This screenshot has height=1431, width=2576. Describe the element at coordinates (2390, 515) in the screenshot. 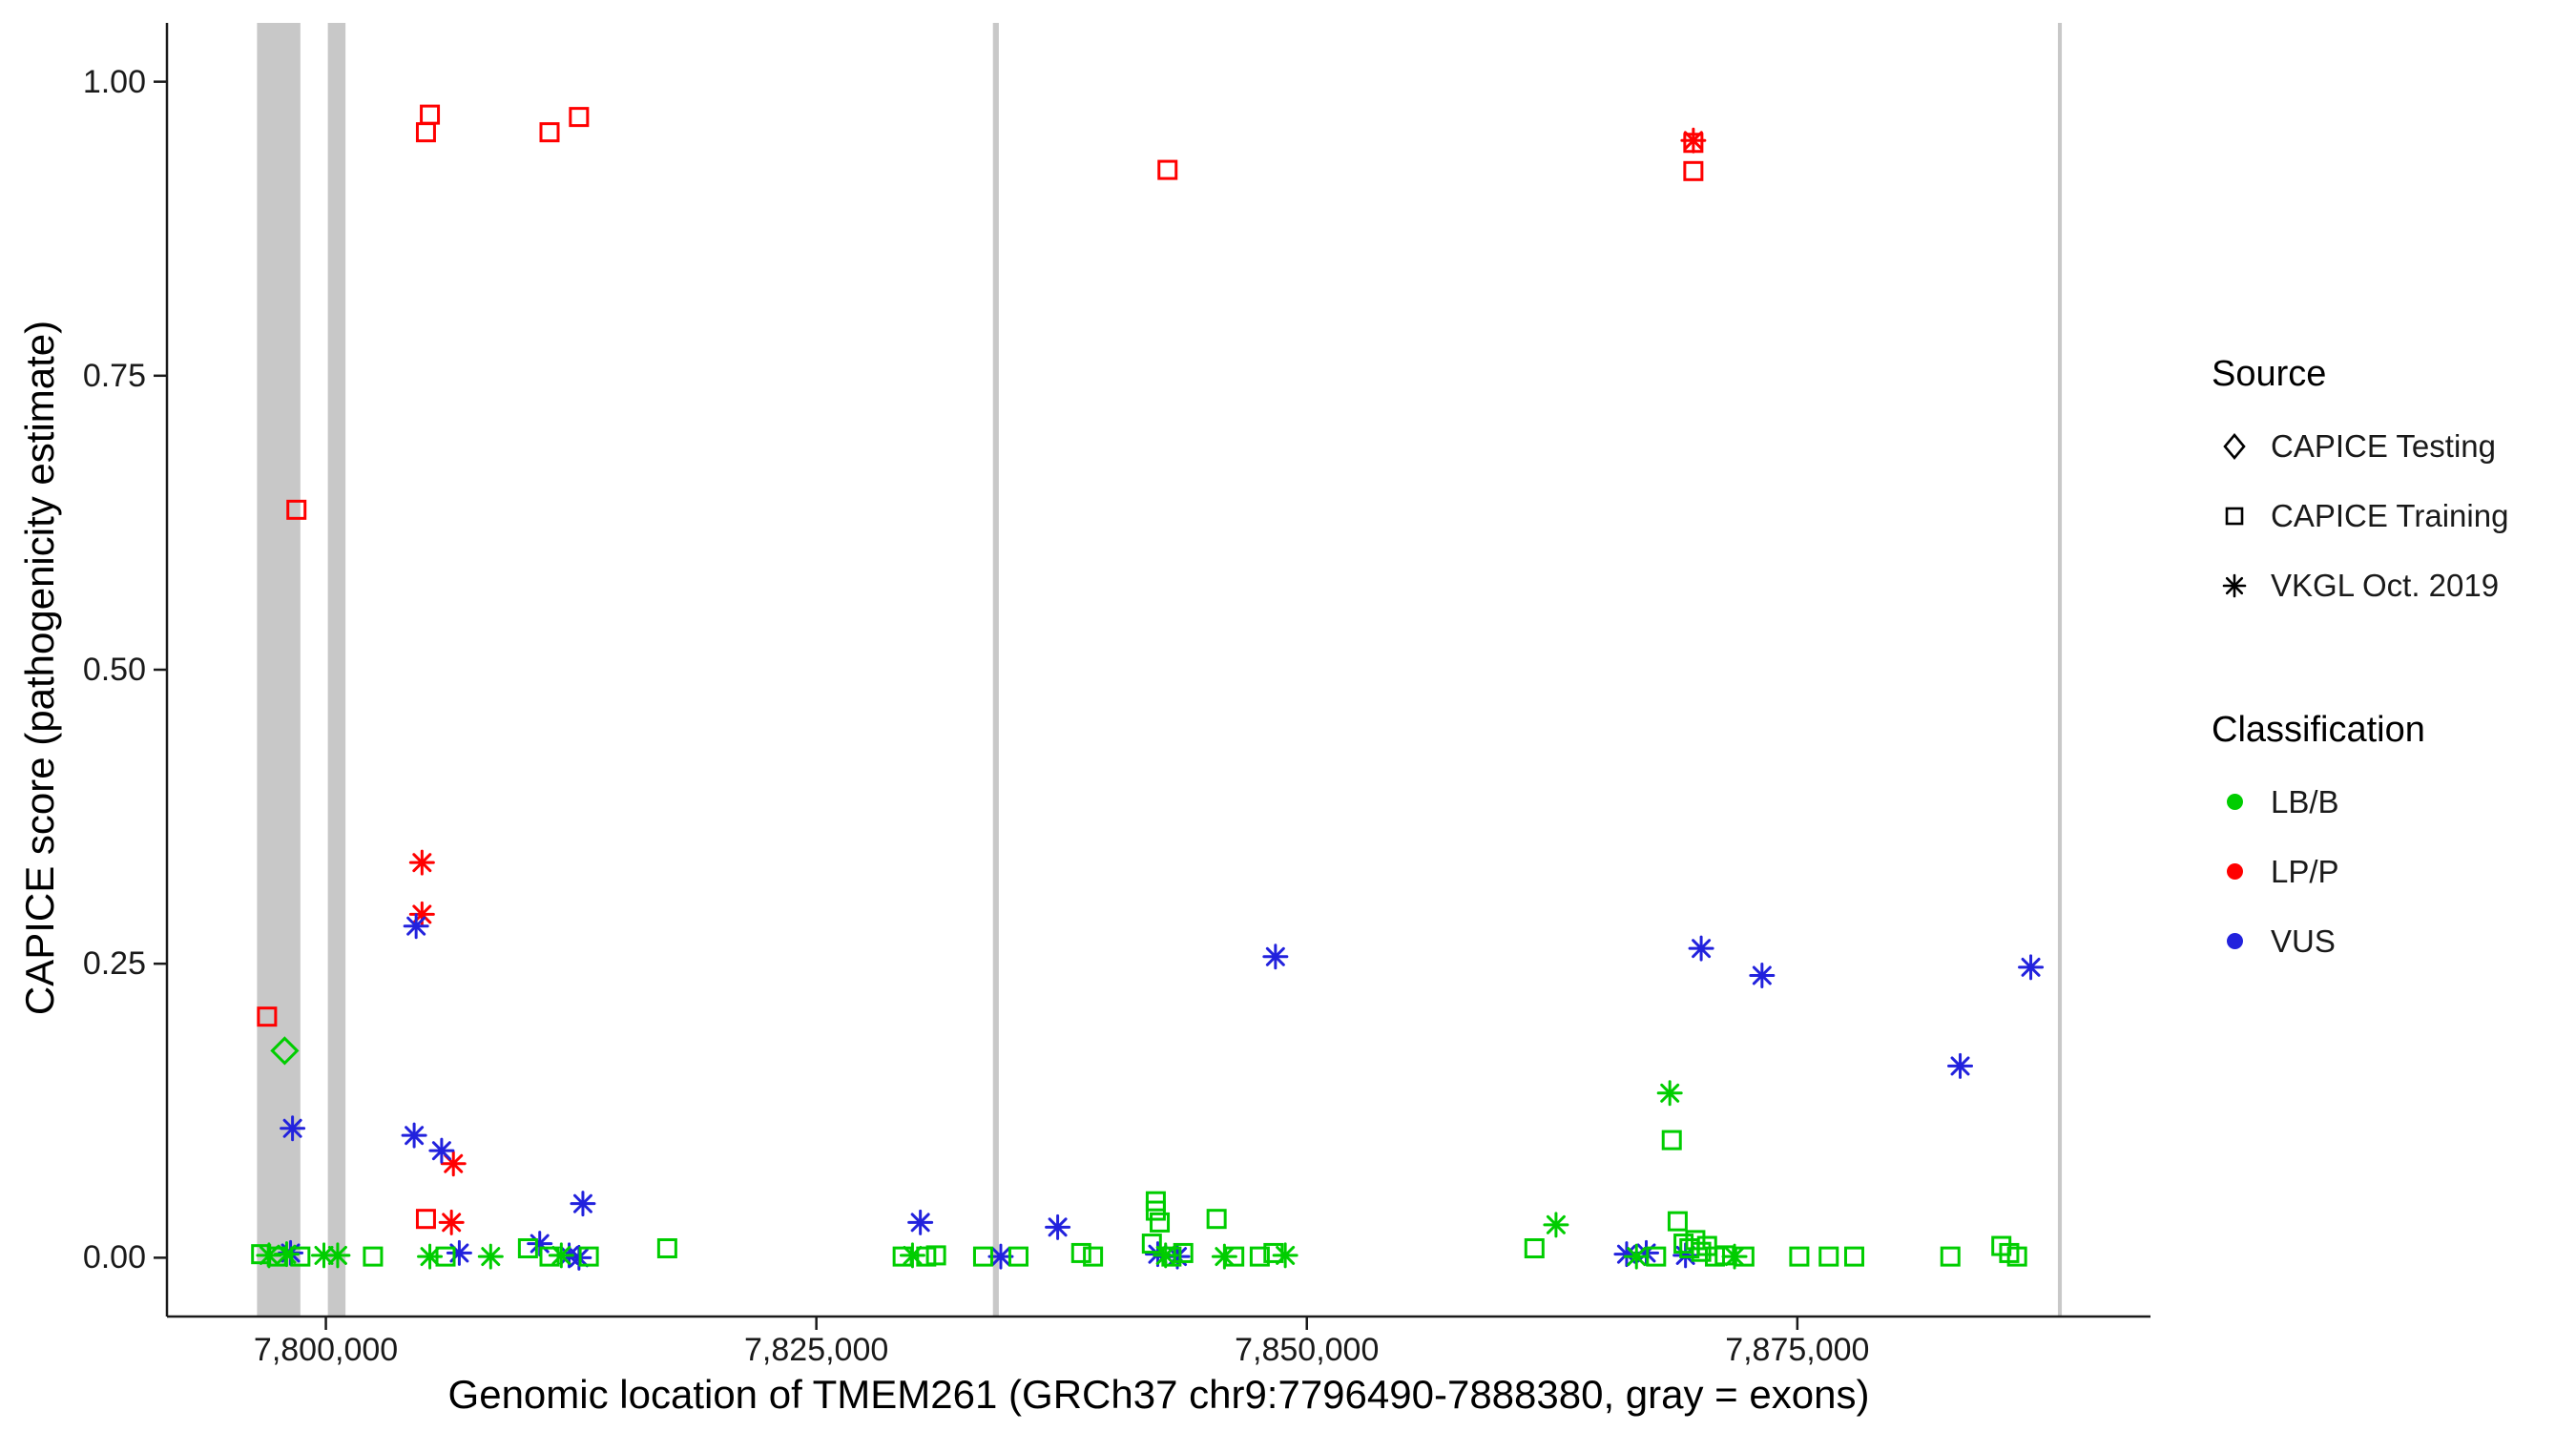

I see `legend-item-label: CAPICE Training` at that location.